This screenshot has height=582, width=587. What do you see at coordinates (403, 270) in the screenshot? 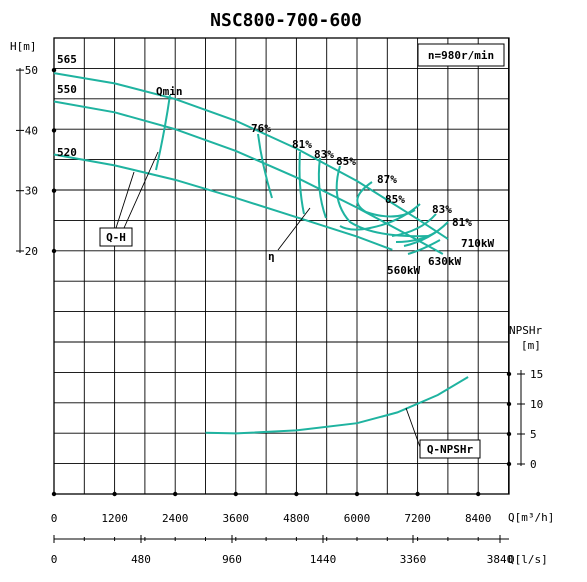
I see `power-label: 560kW` at bounding box center [403, 270].